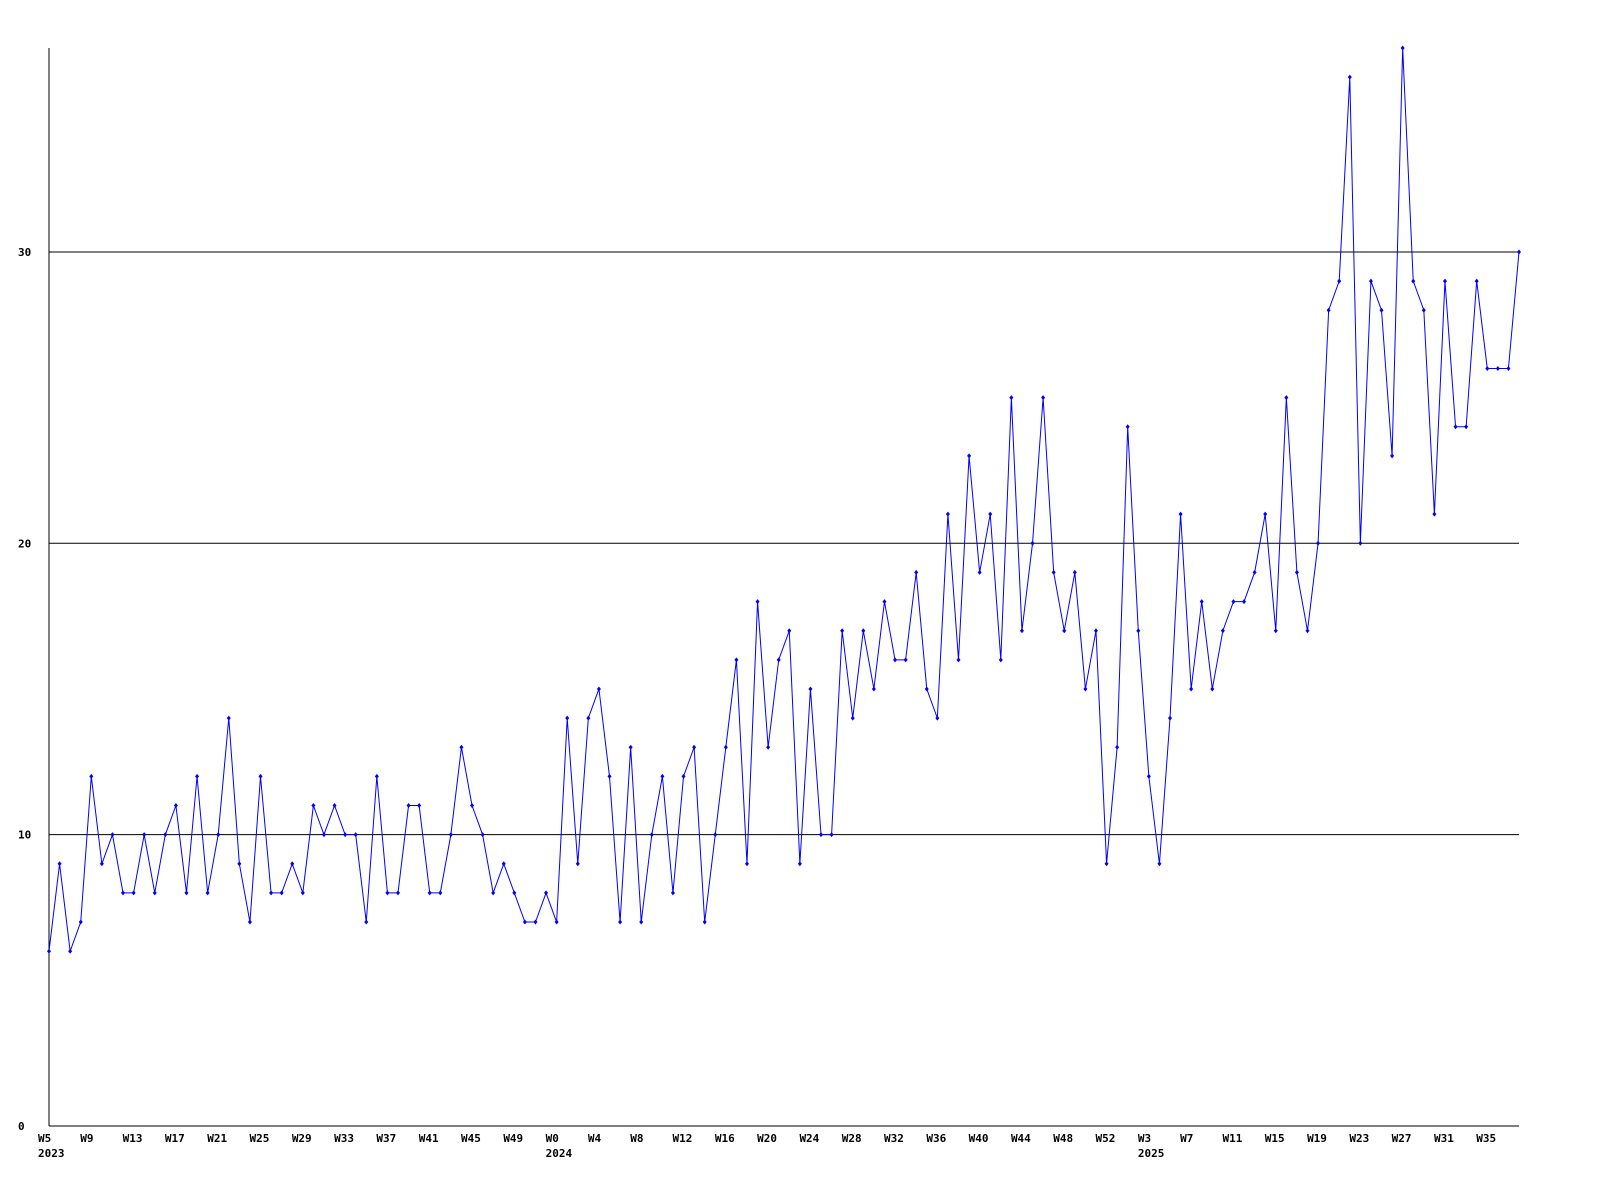 Image resolution: width=1600 pixels, height=1200 pixels. What do you see at coordinates (51, 1153) in the screenshot?
I see `x-year-label: 2023` at bounding box center [51, 1153].